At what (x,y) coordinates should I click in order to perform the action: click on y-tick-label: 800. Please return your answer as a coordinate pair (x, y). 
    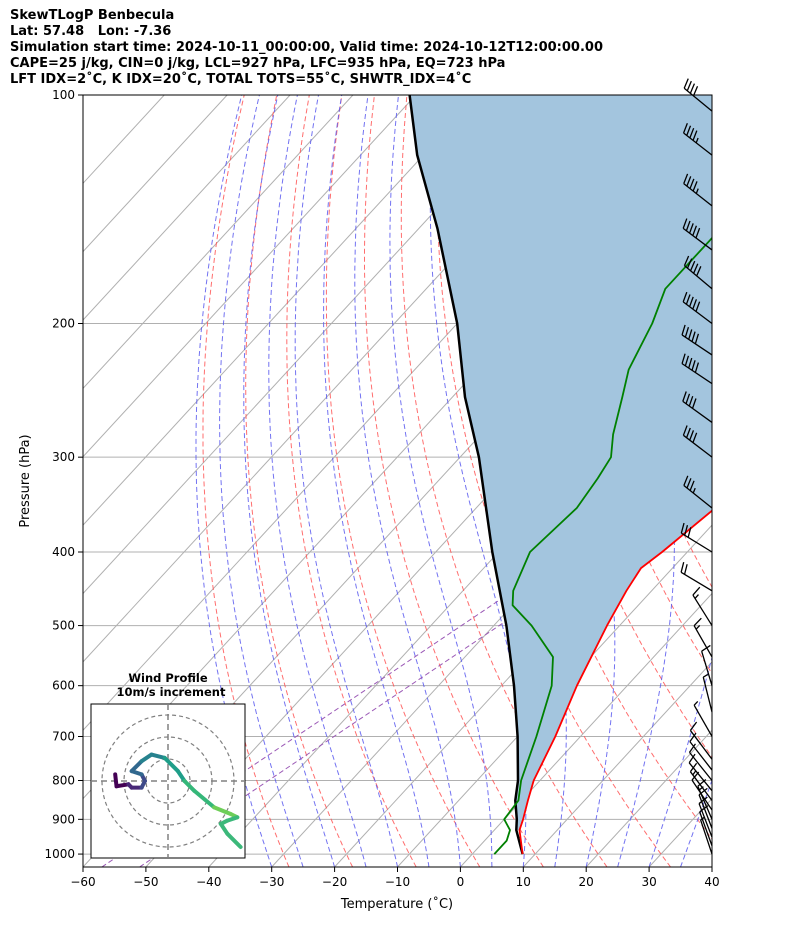
    Looking at the image, I should click on (63, 781).